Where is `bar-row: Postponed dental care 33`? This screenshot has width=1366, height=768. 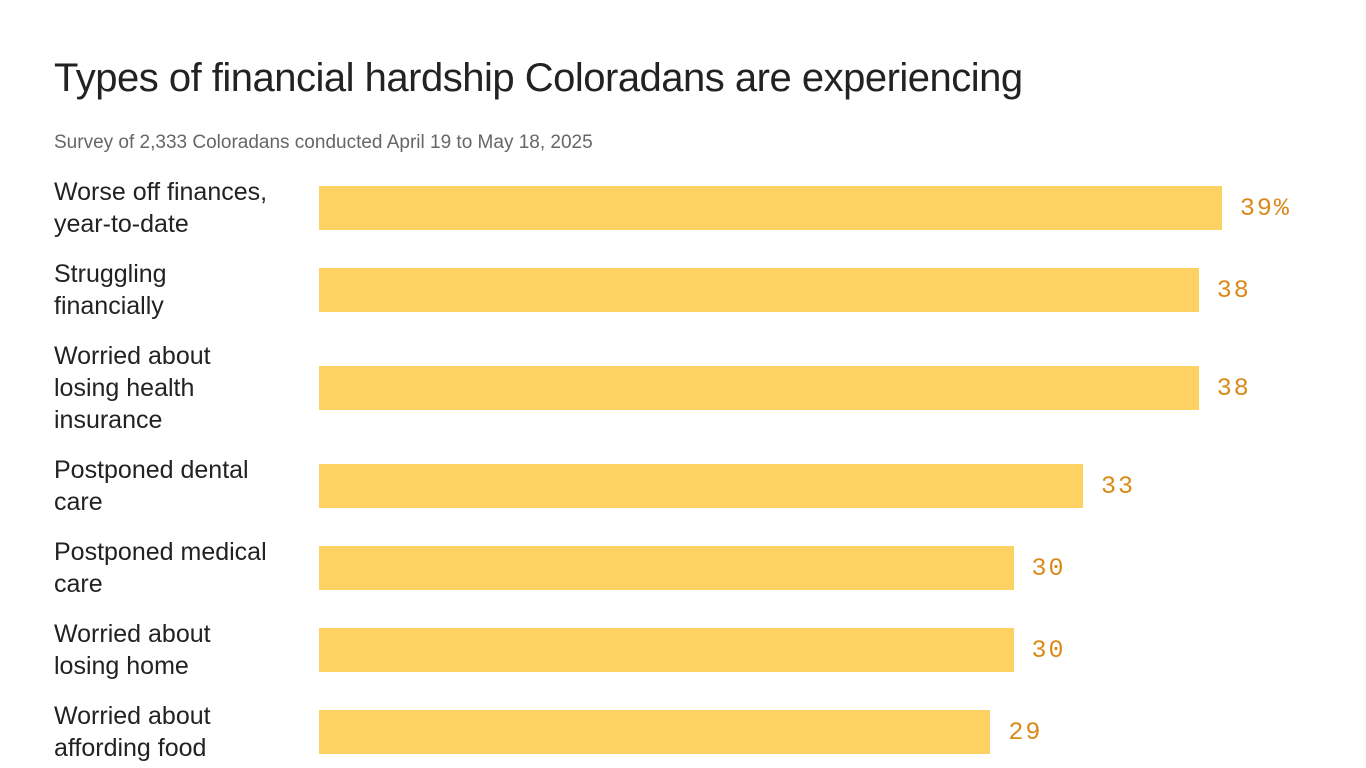 bar-row: Postponed dental care 33 is located at coordinates (672, 486).